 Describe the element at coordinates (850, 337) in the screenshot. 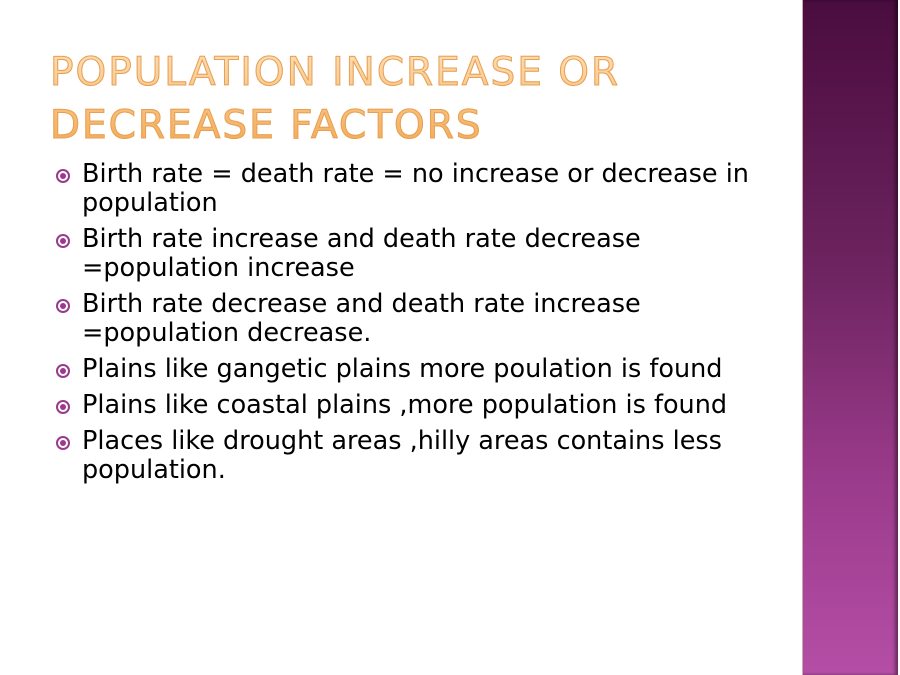

I see `decorative-sidebar` at that location.